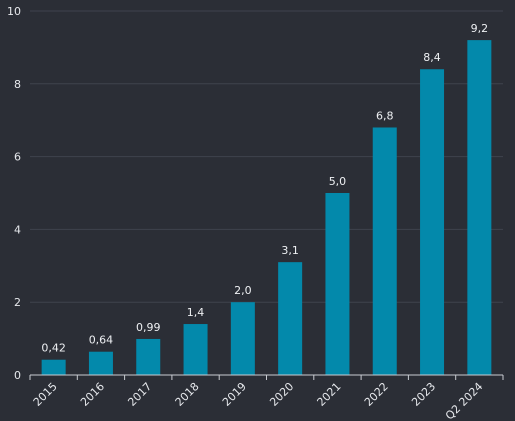 The image size is (515, 421). I want to click on y-tick-label: 8, so click(17, 84).